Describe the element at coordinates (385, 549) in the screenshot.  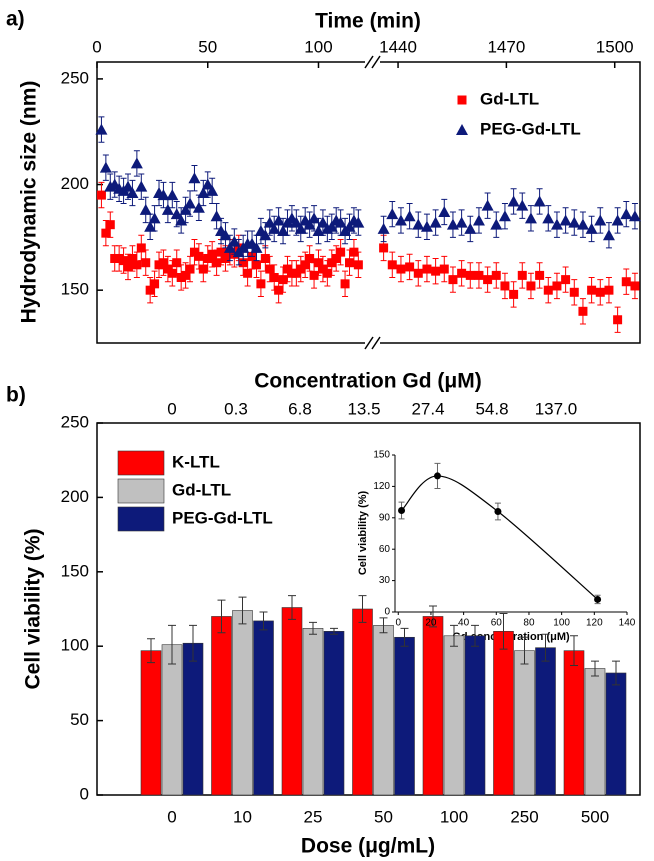
I see `y-tick-label: 60` at that location.